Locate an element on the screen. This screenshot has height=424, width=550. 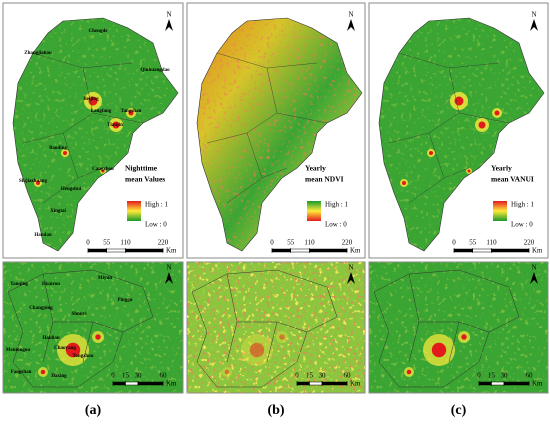
city-label: Baoding is located at coordinates (58, 148).